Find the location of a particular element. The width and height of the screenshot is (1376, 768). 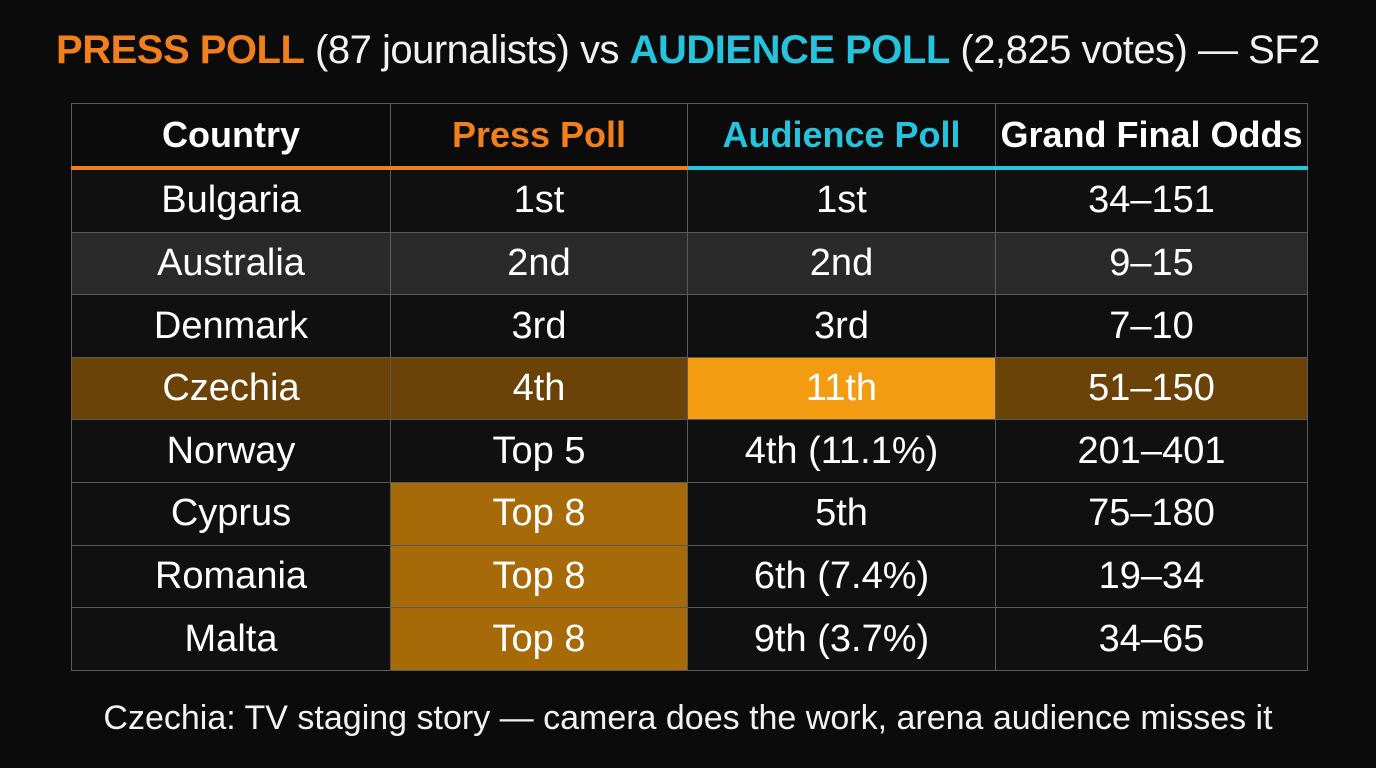

cell-press-poll: 2nd is located at coordinates (539, 263).